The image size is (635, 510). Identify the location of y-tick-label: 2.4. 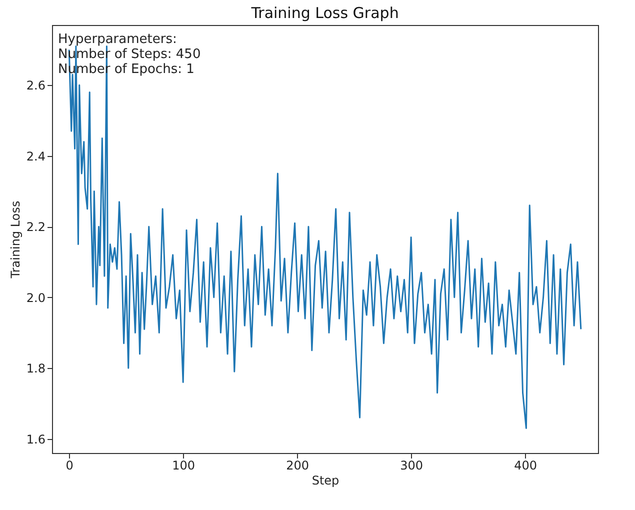
(36, 156).